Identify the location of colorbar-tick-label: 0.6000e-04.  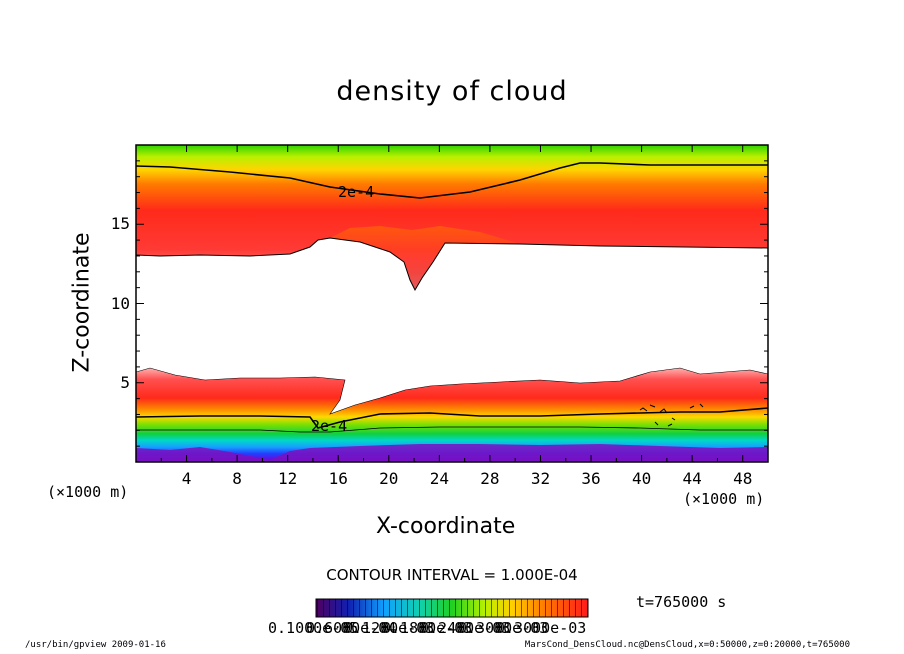
(351, 628).